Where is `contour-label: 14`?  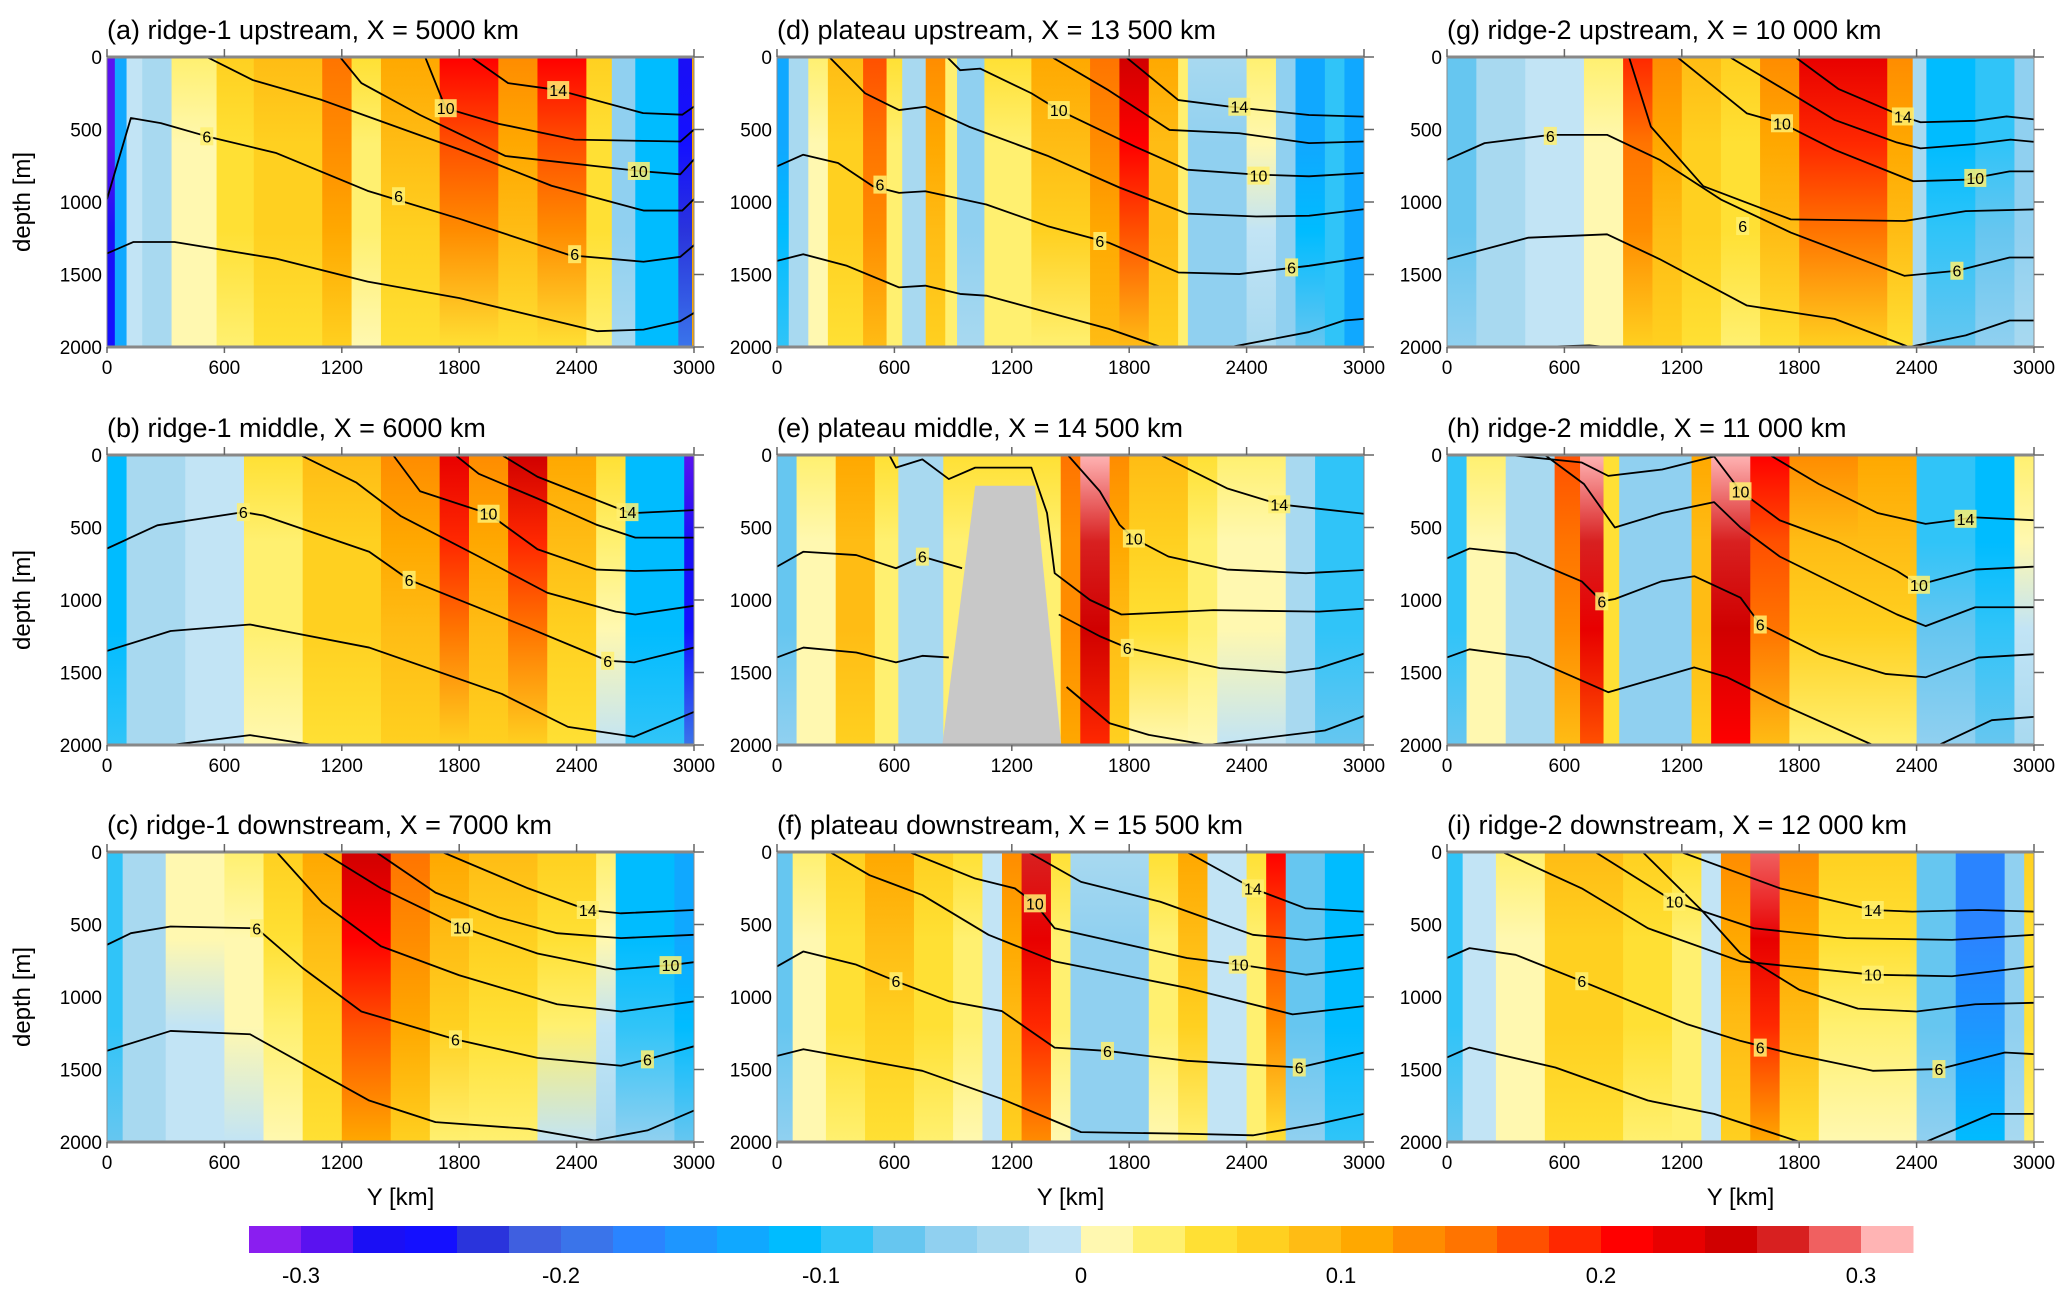
contour-label: 14 is located at coordinates (587, 910).